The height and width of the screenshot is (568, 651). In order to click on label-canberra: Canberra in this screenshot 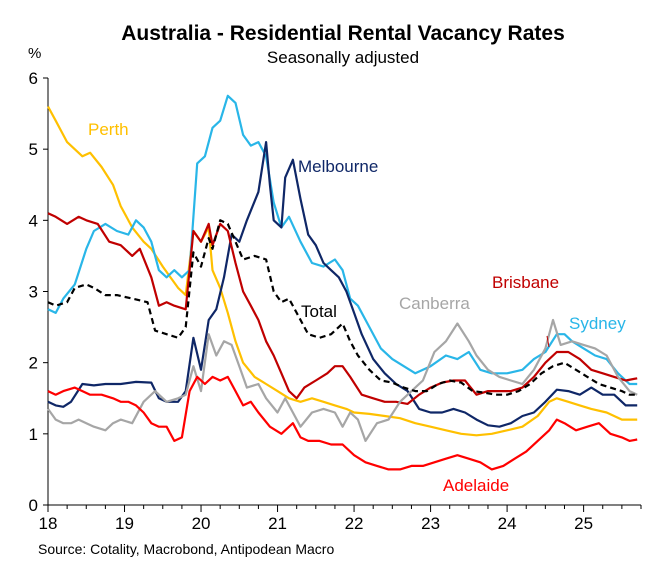, I will do `click(434, 303)`.